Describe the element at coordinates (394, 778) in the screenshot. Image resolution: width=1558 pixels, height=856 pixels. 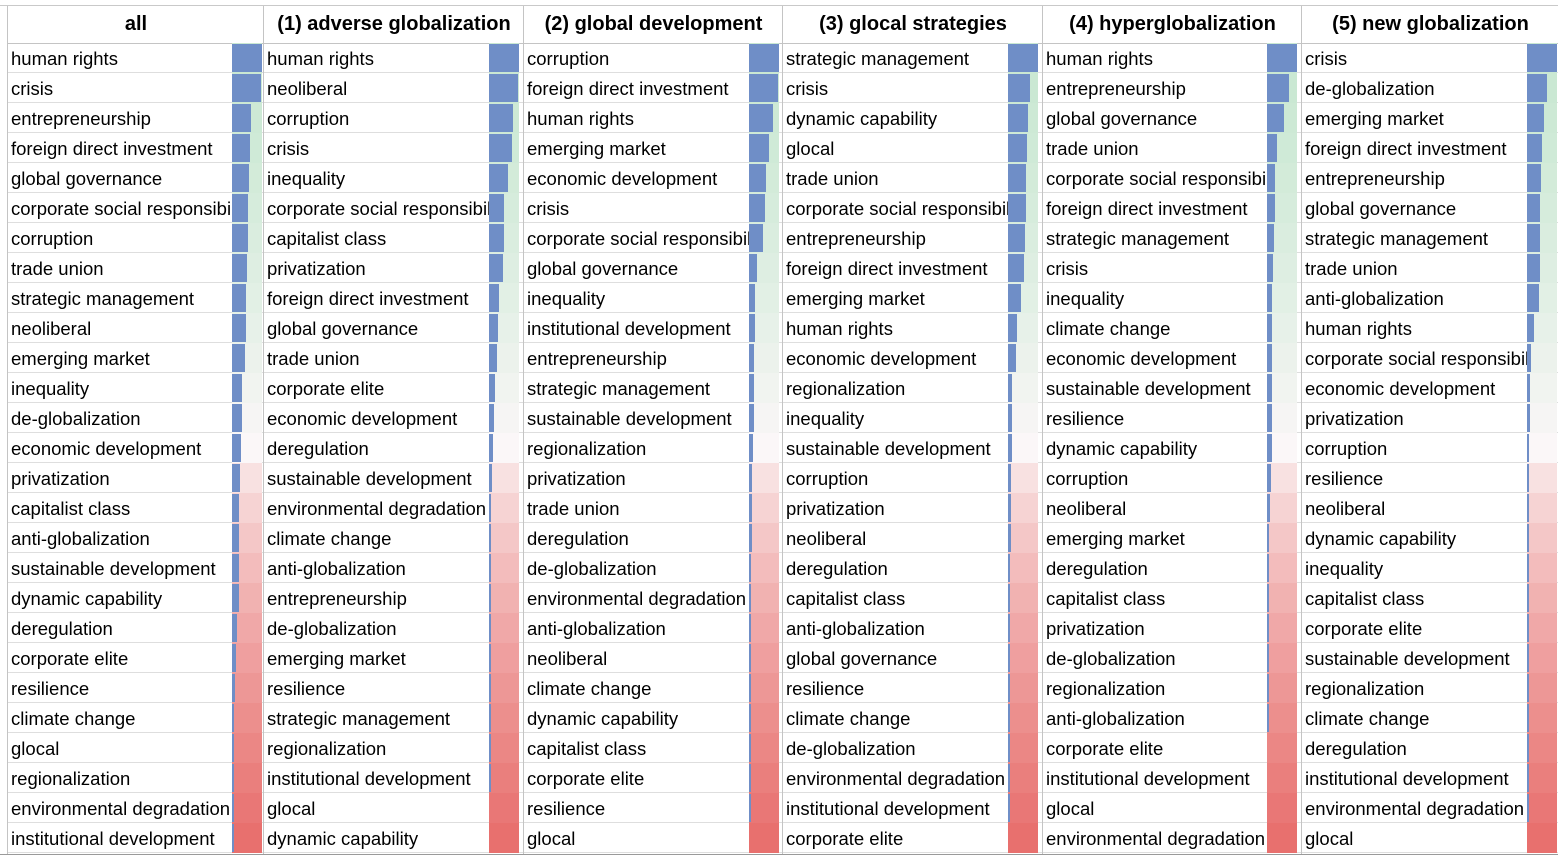
I see `table-row: institutional development` at that location.